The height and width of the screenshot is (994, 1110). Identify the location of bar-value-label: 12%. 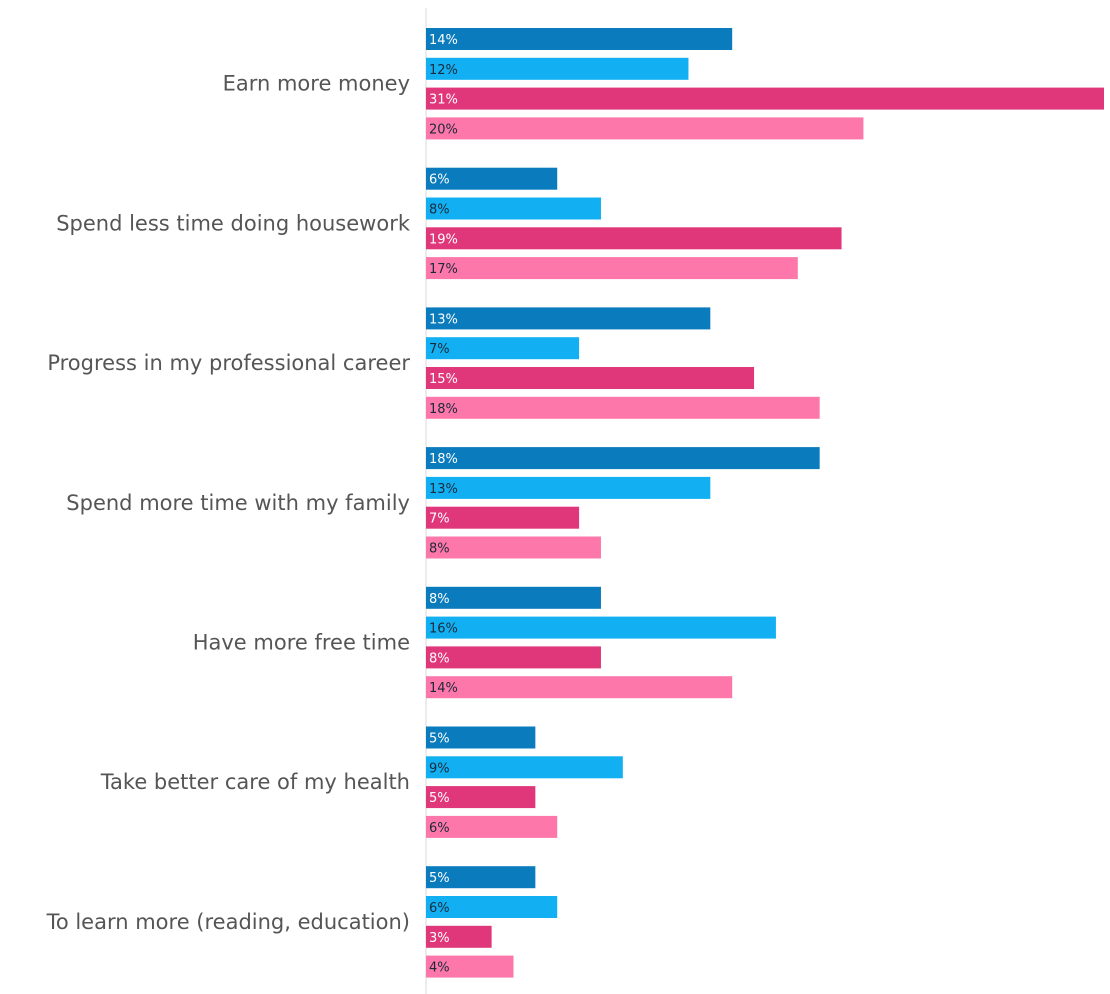
(443, 70).